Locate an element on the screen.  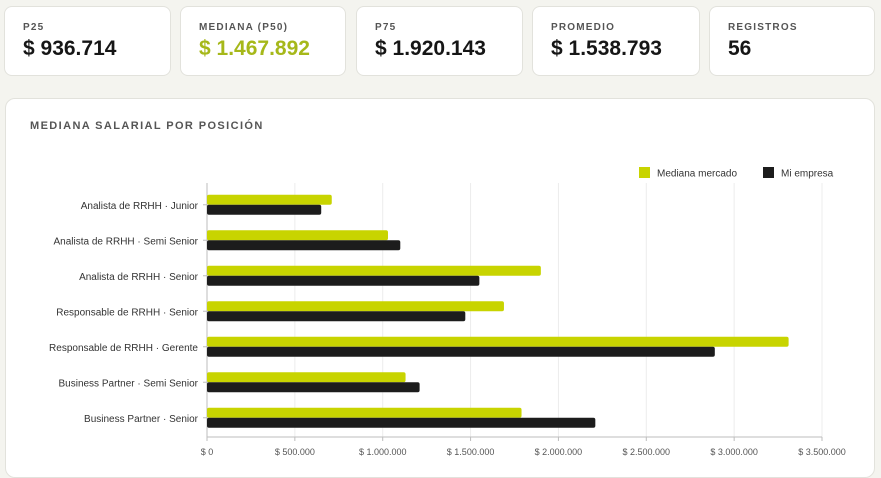
category-label: Responsable de RRHH · Senior is located at coordinates (127, 312).